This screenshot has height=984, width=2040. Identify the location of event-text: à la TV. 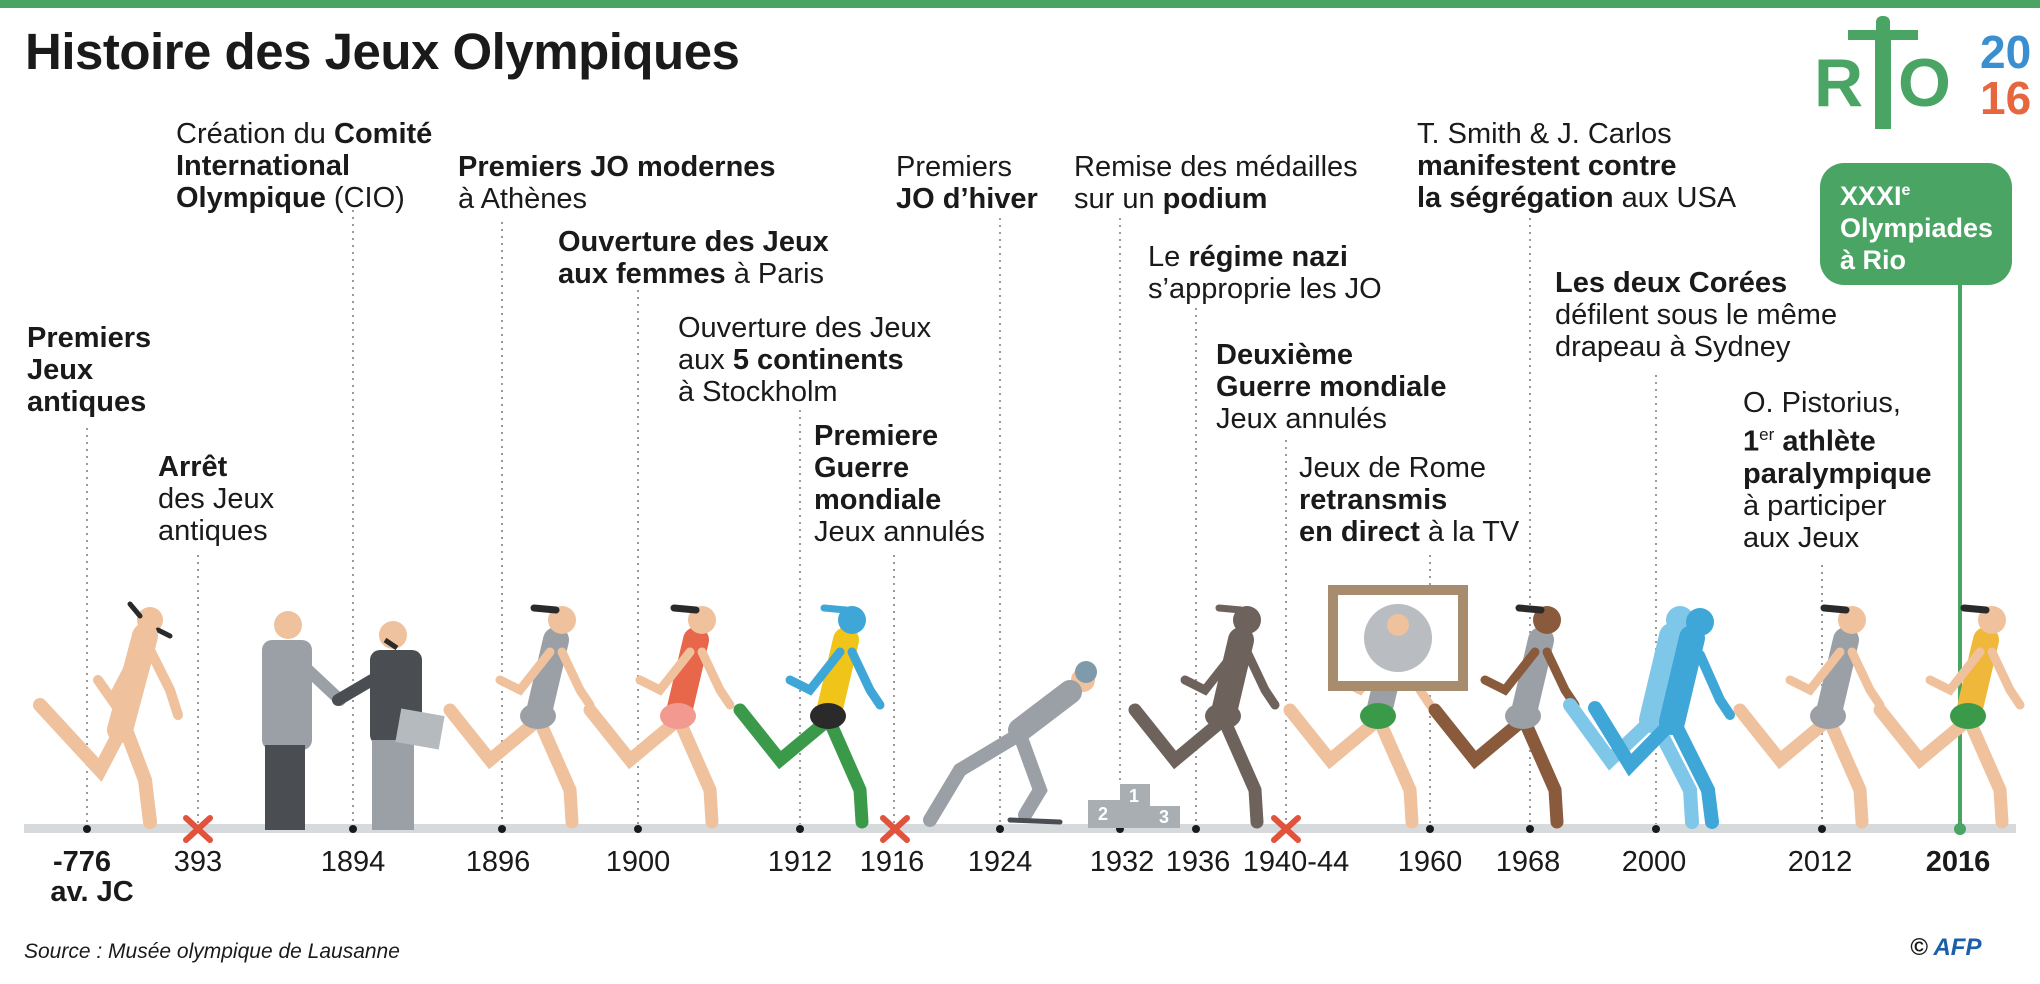
(1469, 532).